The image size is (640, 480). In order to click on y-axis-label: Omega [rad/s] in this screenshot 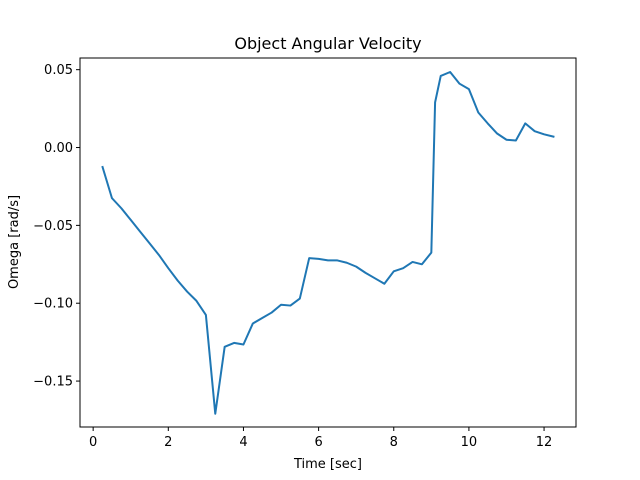, I will do `click(14, 242)`.